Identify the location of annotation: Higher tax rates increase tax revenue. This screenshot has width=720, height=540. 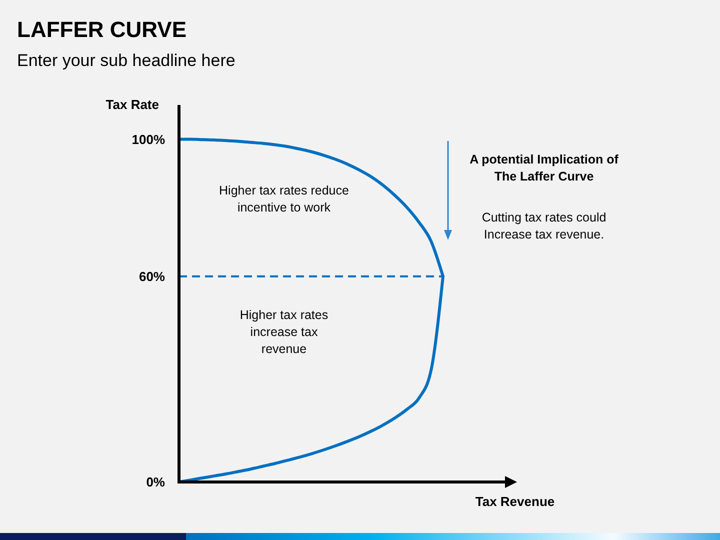
(284, 332).